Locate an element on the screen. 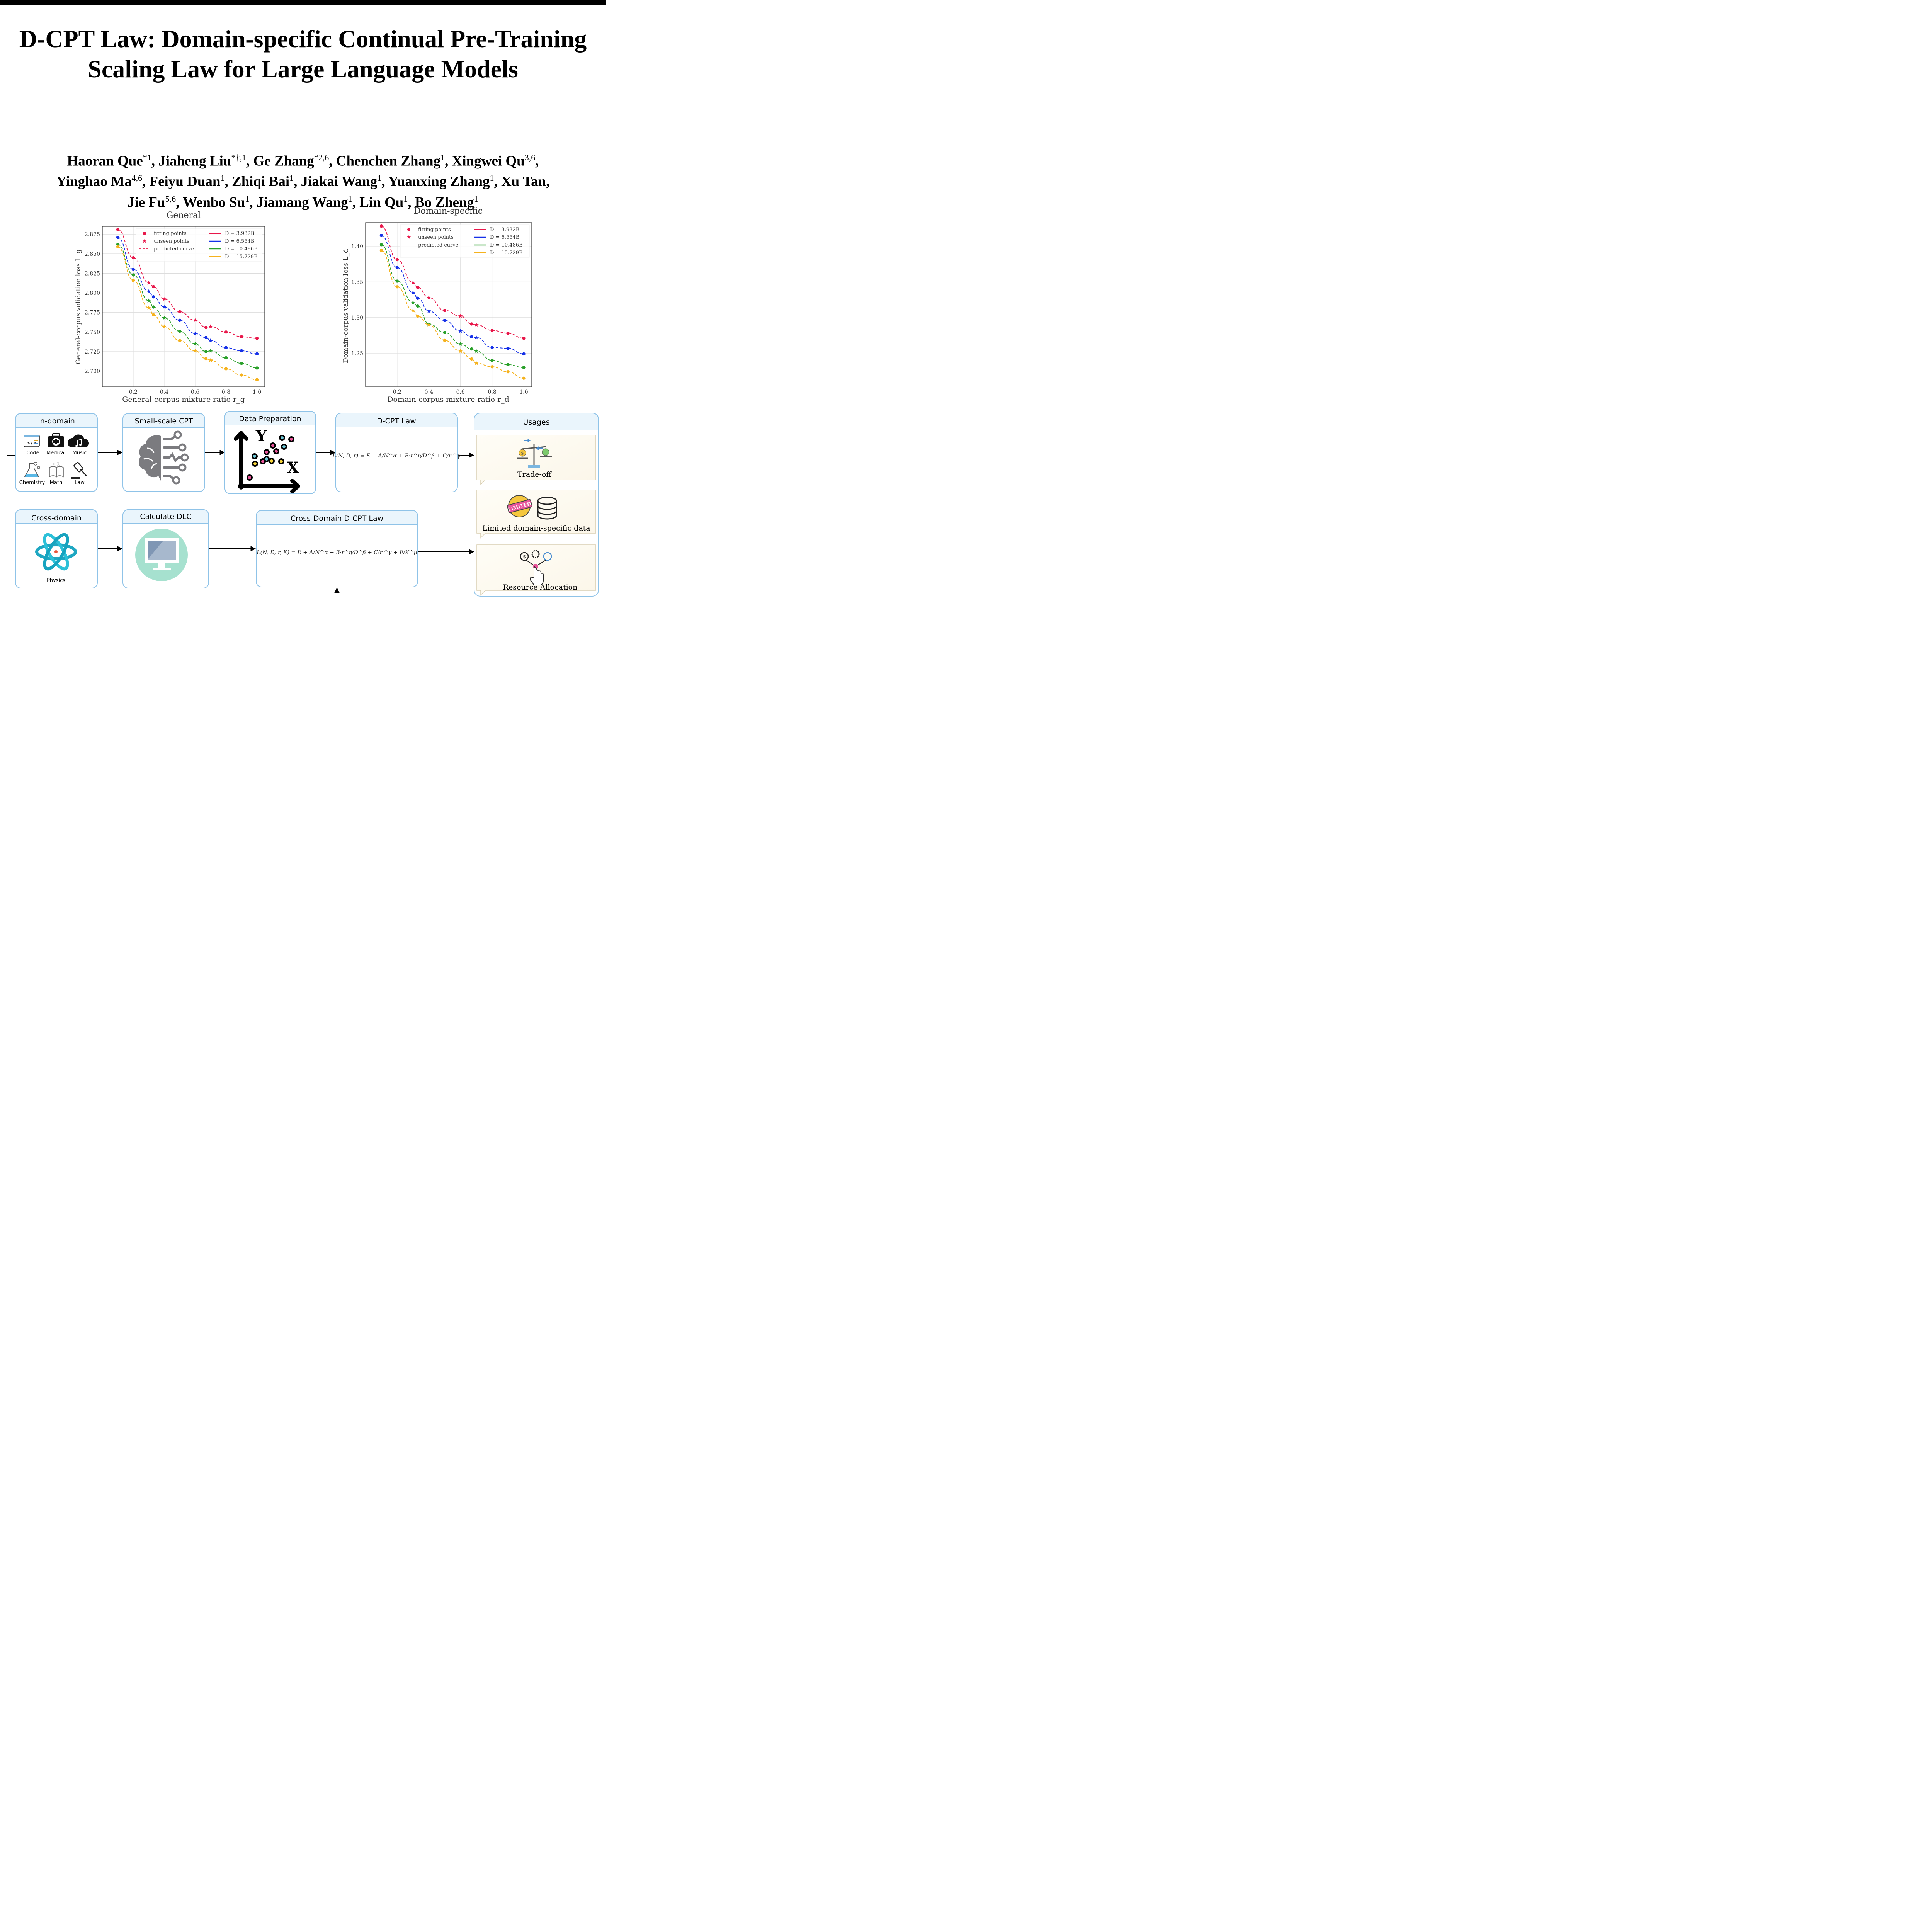 The width and height of the screenshot is (1932, 1932). music-cloud-icon is located at coordinates (78, 440).